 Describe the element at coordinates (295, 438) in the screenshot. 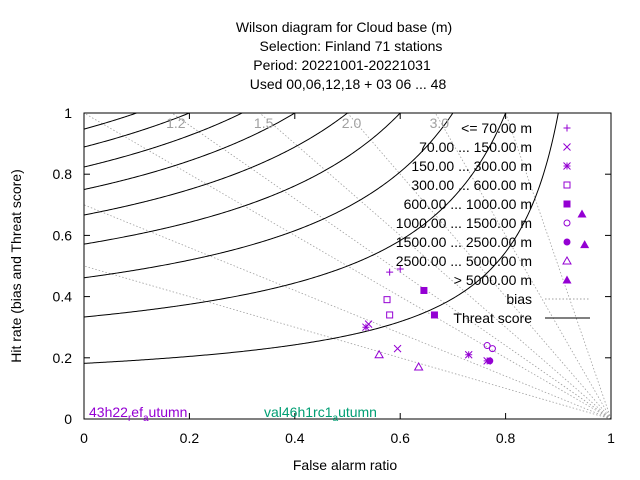

I see `x-tick-label-2: 0.4` at that location.